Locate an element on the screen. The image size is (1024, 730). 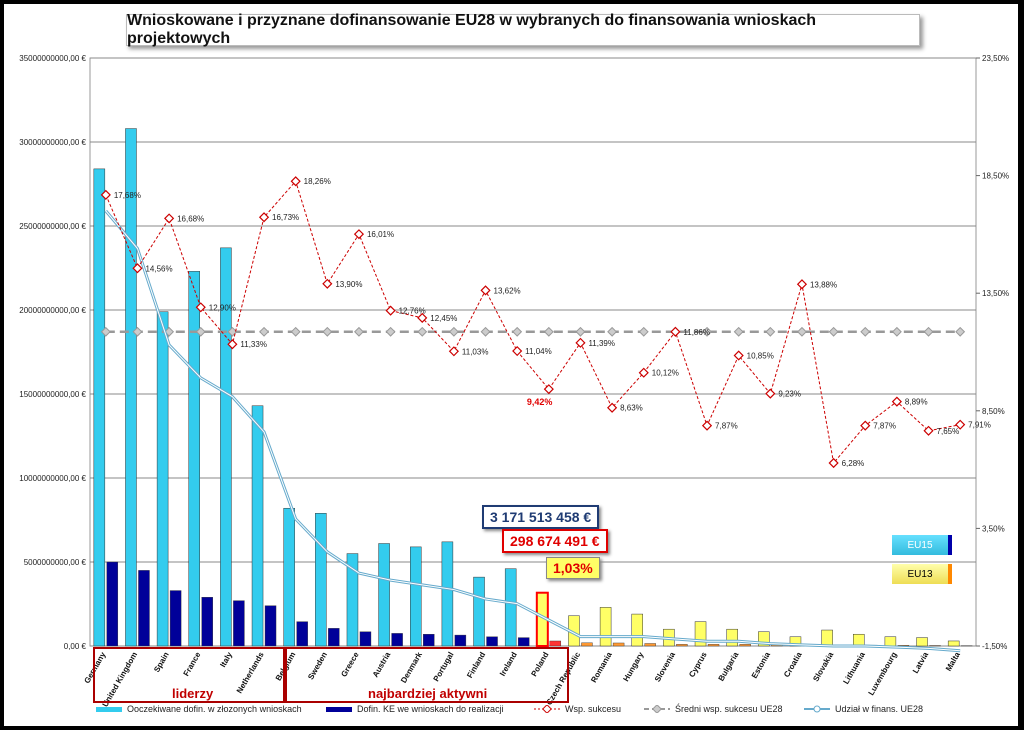
y-left-tick-label: 35000000000,00 € is located at coordinates (52, 58).